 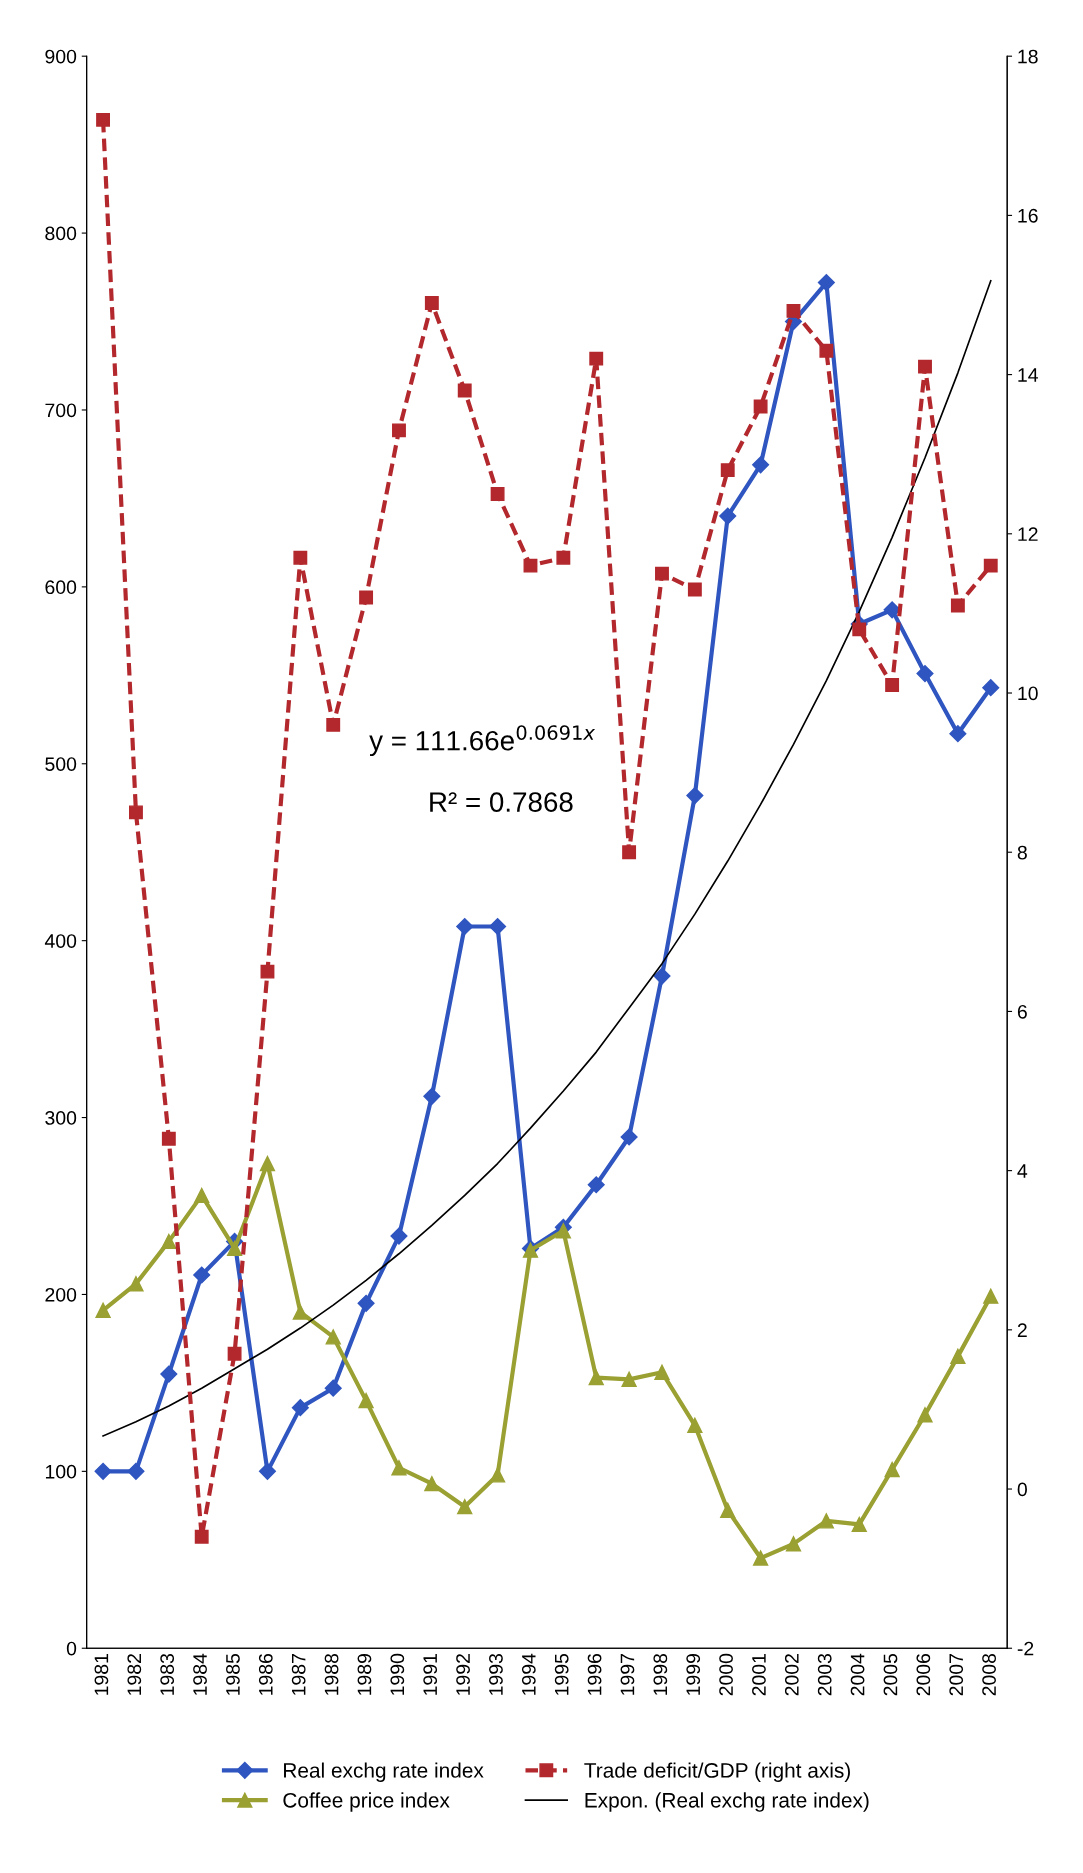 What do you see at coordinates (627, 1674) in the screenshot?
I see `x-tick-label: 1997` at bounding box center [627, 1674].